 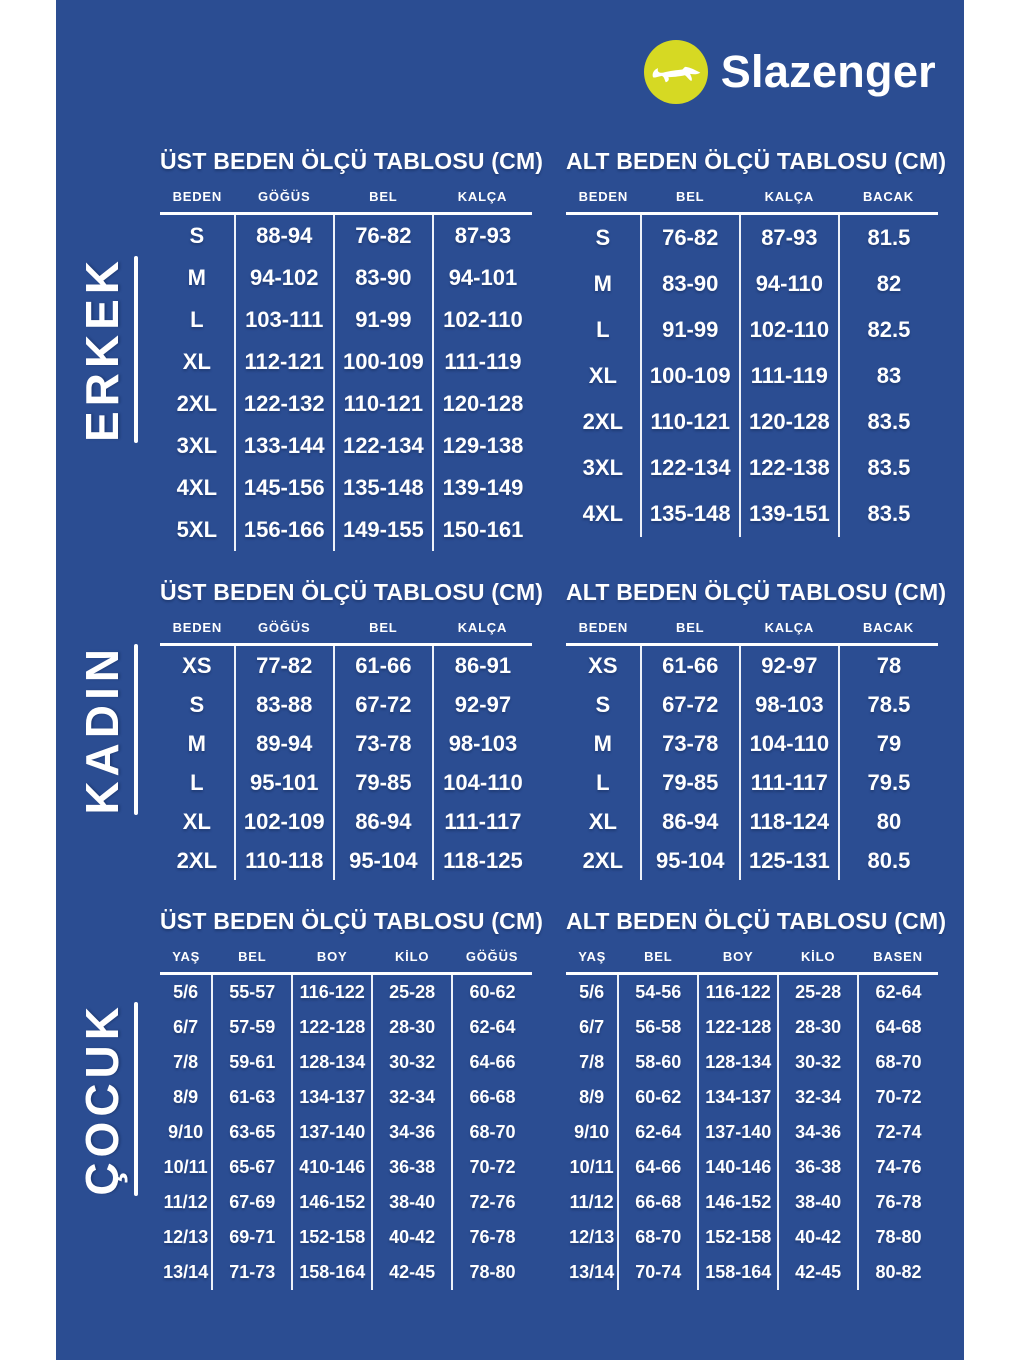 What do you see at coordinates (107, 1099) in the screenshot?
I see `vertical-label-cocuk: ÇOCUK` at bounding box center [107, 1099].